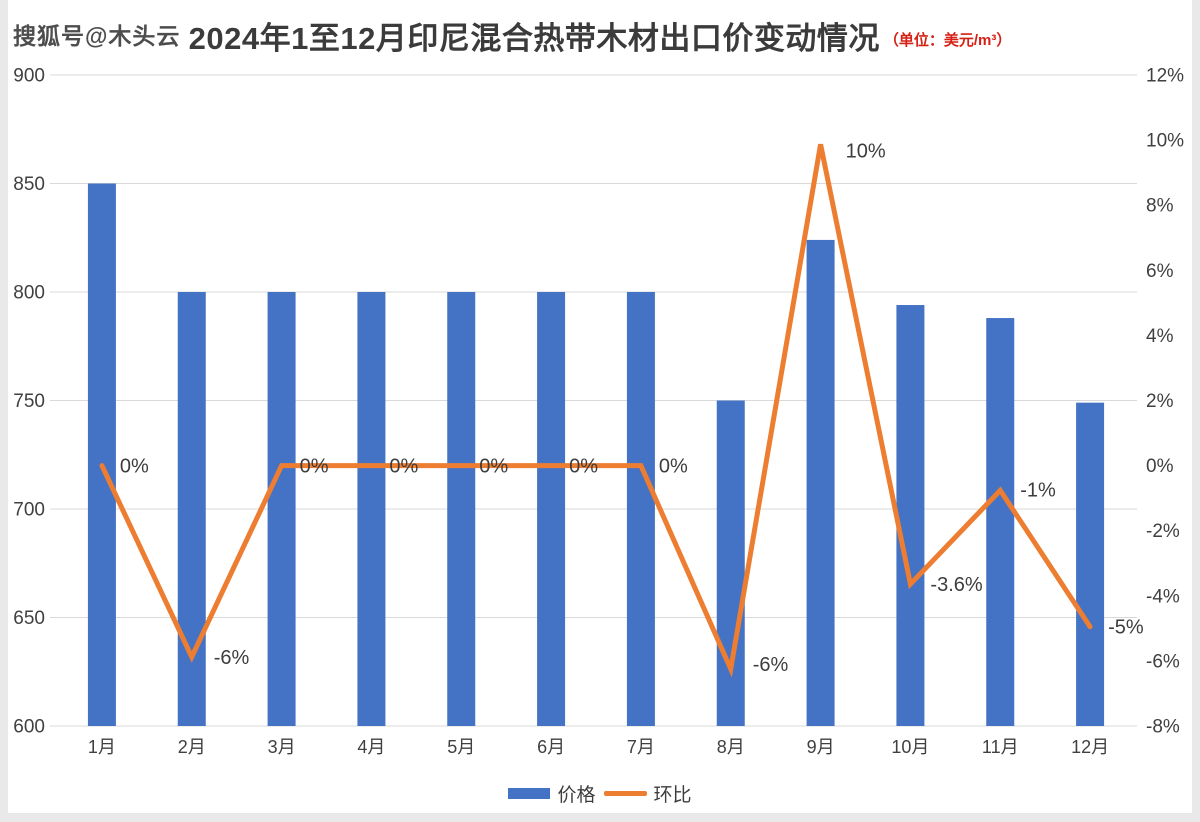  What do you see at coordinates (910, 747) in the screenshot?
I see `x-axis-label: 10月` at bounding box center [910, 747].